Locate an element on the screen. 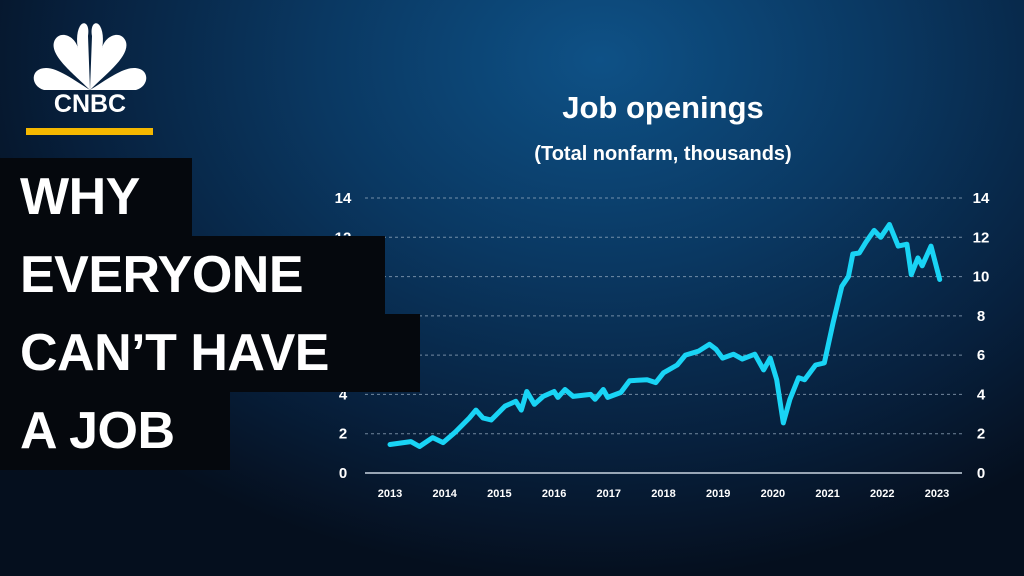  y-tick-label-right: 0 is located at coordinates (981, 473).